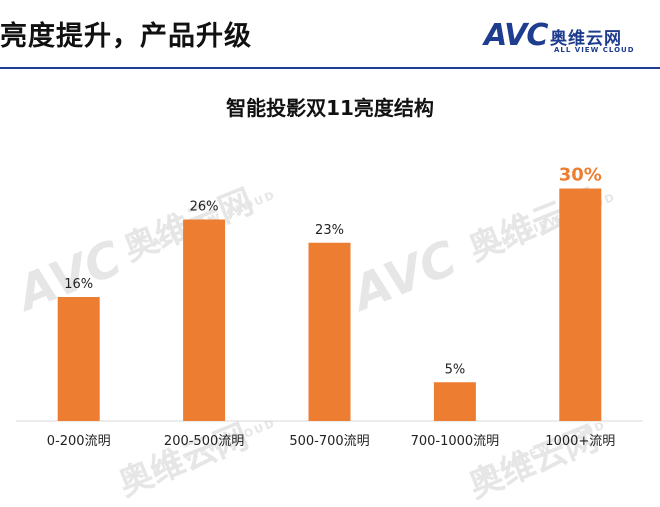 This screenshot has width=660, height=507. Describe the element at coordinates (580, 441) in the screenshot. I see `category-label: 1000+流明` at that location.